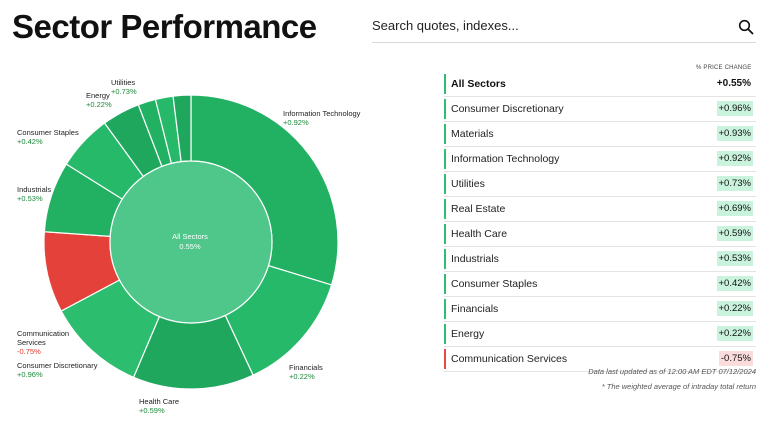 The width and height of the screenshot is (773, 435). What do you see at coordinates (478, 209) in the screenshot?
I see `sector-name: Real Estate` at bounding box center [478, 209].